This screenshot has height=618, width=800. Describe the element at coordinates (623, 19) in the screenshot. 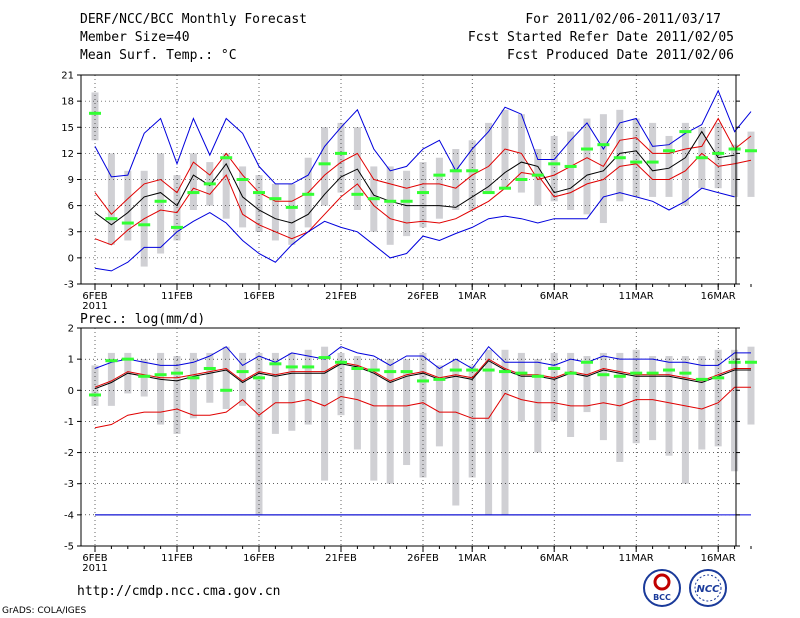

I see `forecast-period-label: For 2011/02/06-2011/03/17` at that location.